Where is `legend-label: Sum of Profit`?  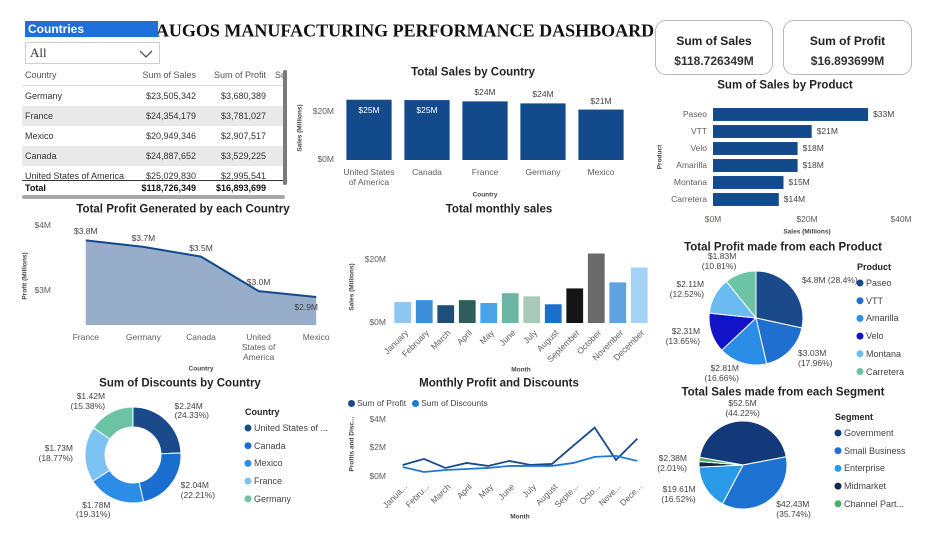
legend-label: Sum of Profit is located at coordinates (382, 403).